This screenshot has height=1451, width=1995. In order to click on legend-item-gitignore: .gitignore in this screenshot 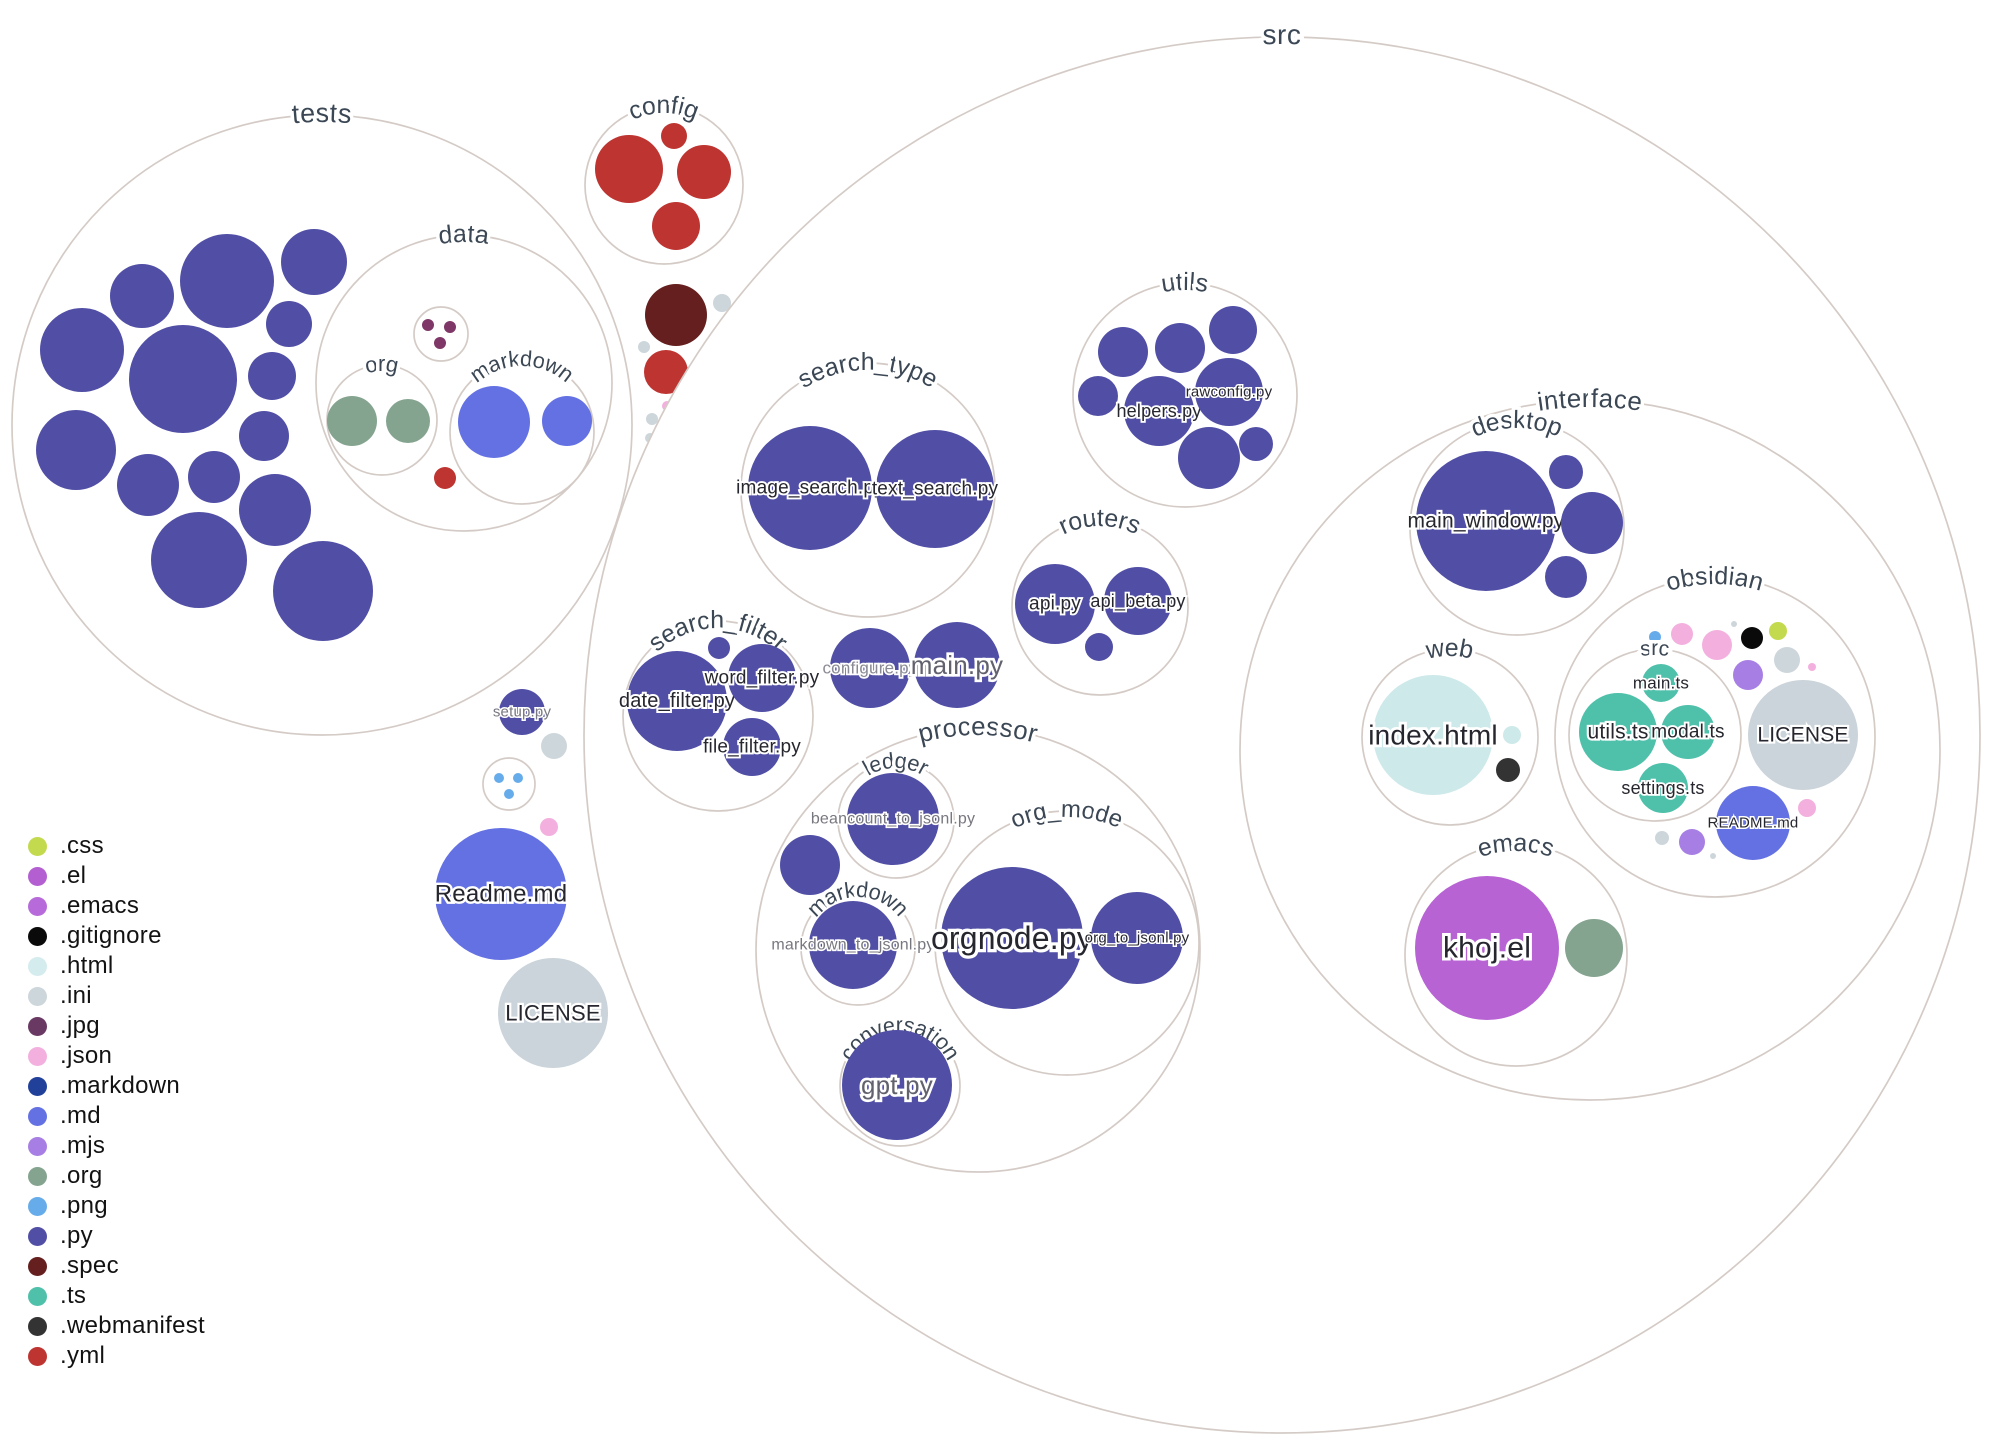, I will do `click(116, 936)`.